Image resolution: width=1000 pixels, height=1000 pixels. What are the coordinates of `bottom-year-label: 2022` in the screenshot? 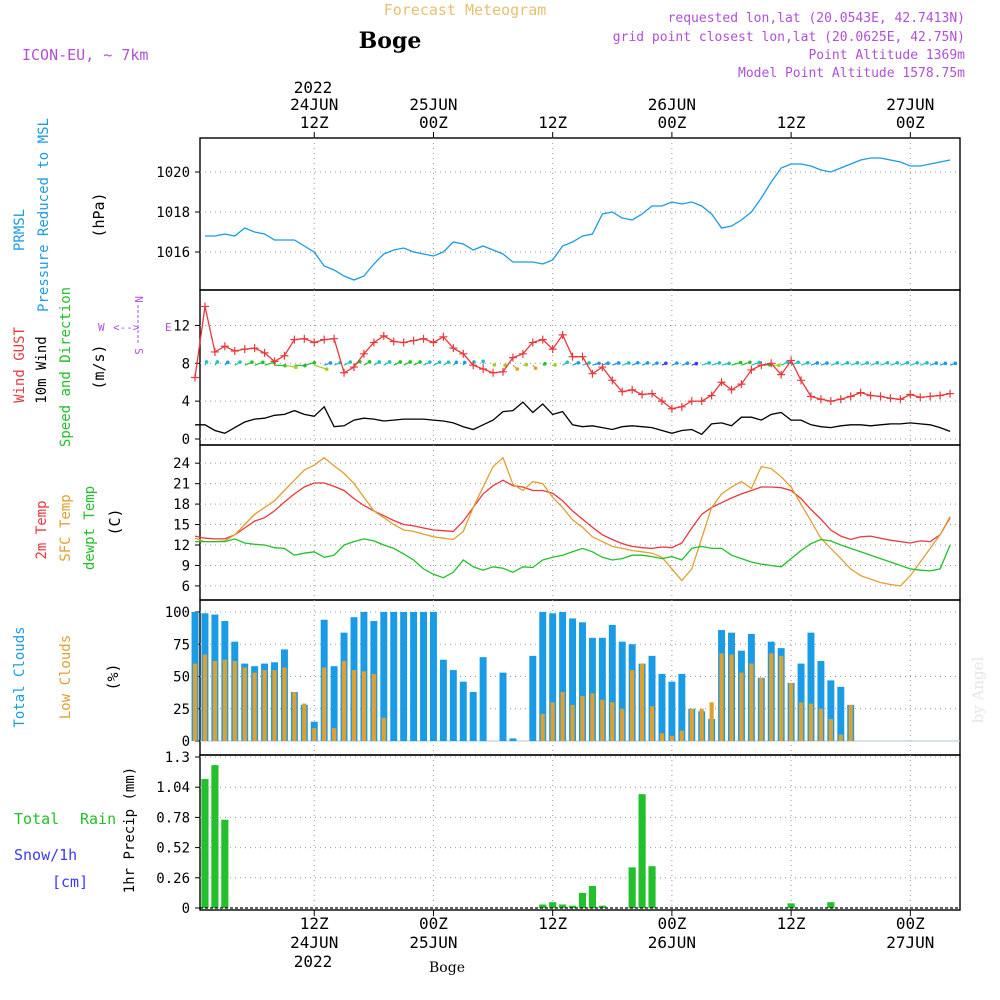 It's located at (313, 961).